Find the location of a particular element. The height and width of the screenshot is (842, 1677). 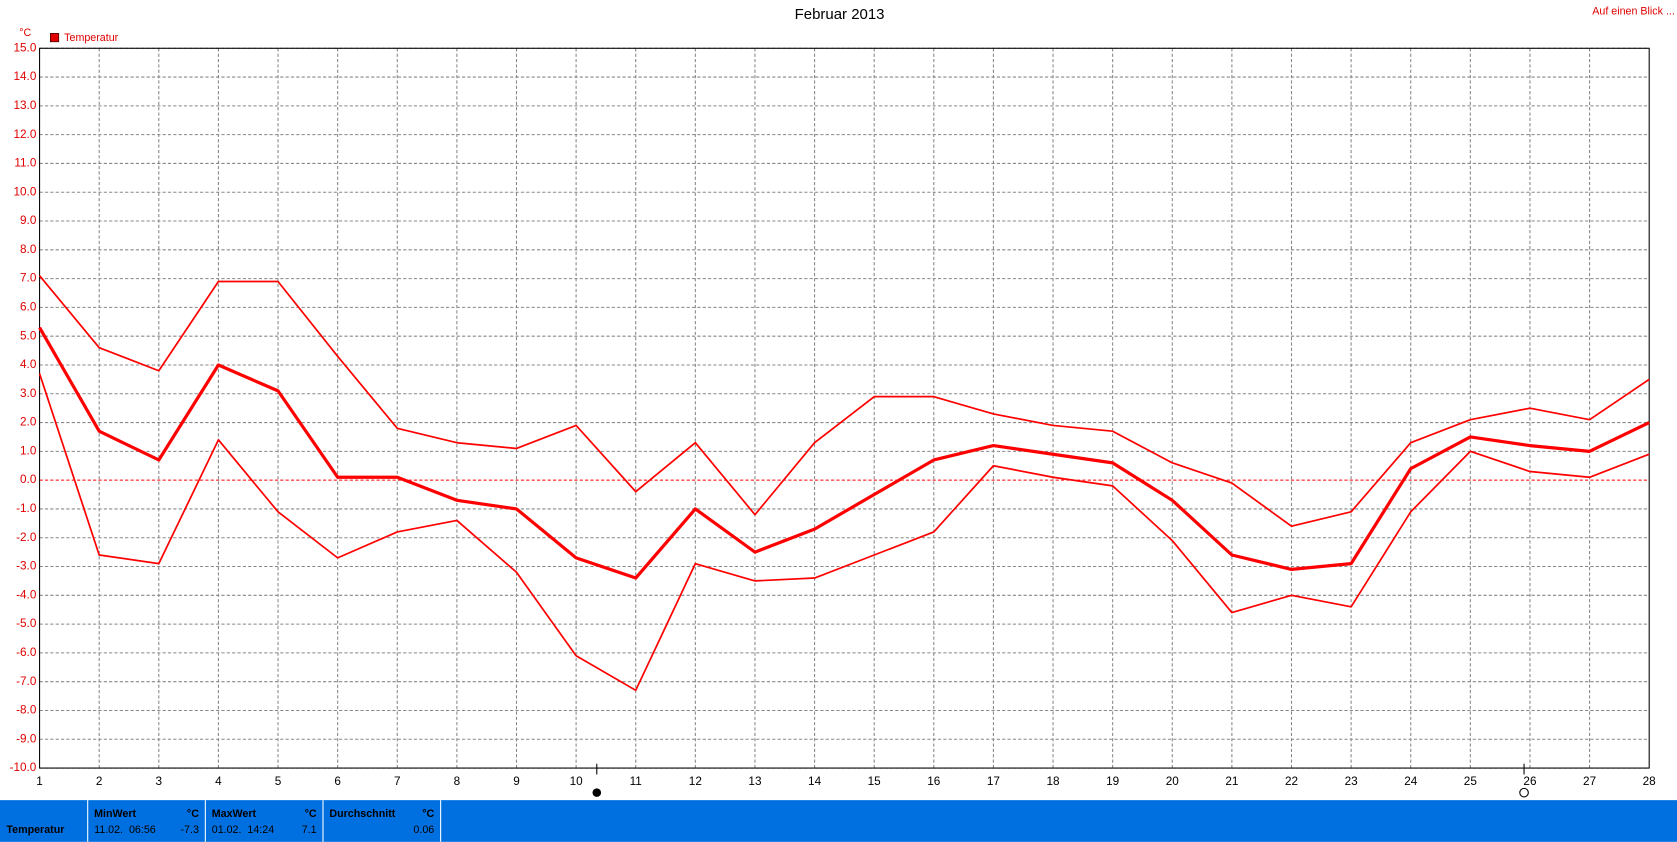

avg-title: Durchschnitt is located at coordinates (362, 814).